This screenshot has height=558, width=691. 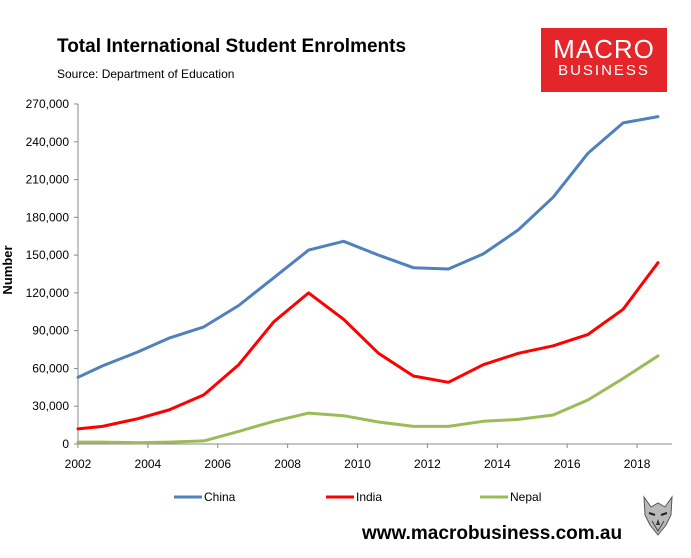 I want to click on x-tick-label: 2012, so click(x=427, y=464).